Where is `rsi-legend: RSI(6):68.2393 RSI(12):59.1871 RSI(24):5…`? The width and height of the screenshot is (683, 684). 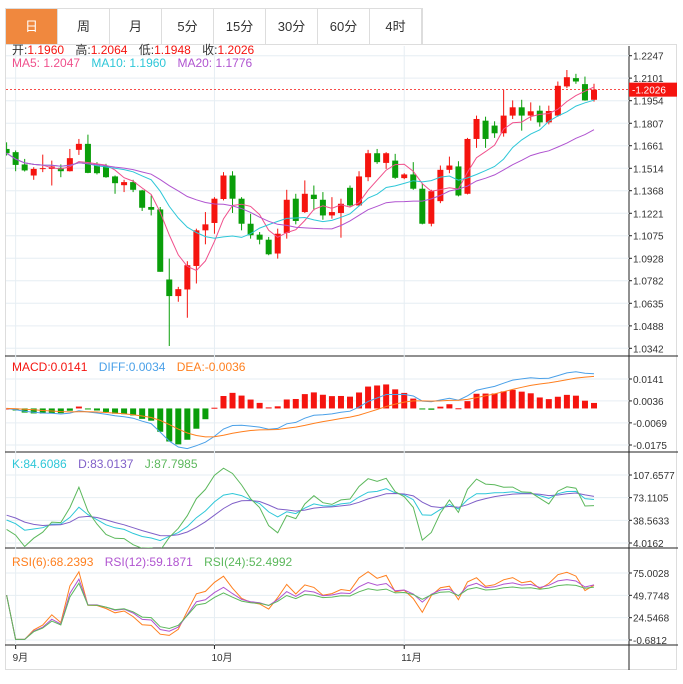
rsi-legend: RSI(6):68.2393 RSI(12):59.1871 RSI(24):5… is located at coordinates (156, 562).